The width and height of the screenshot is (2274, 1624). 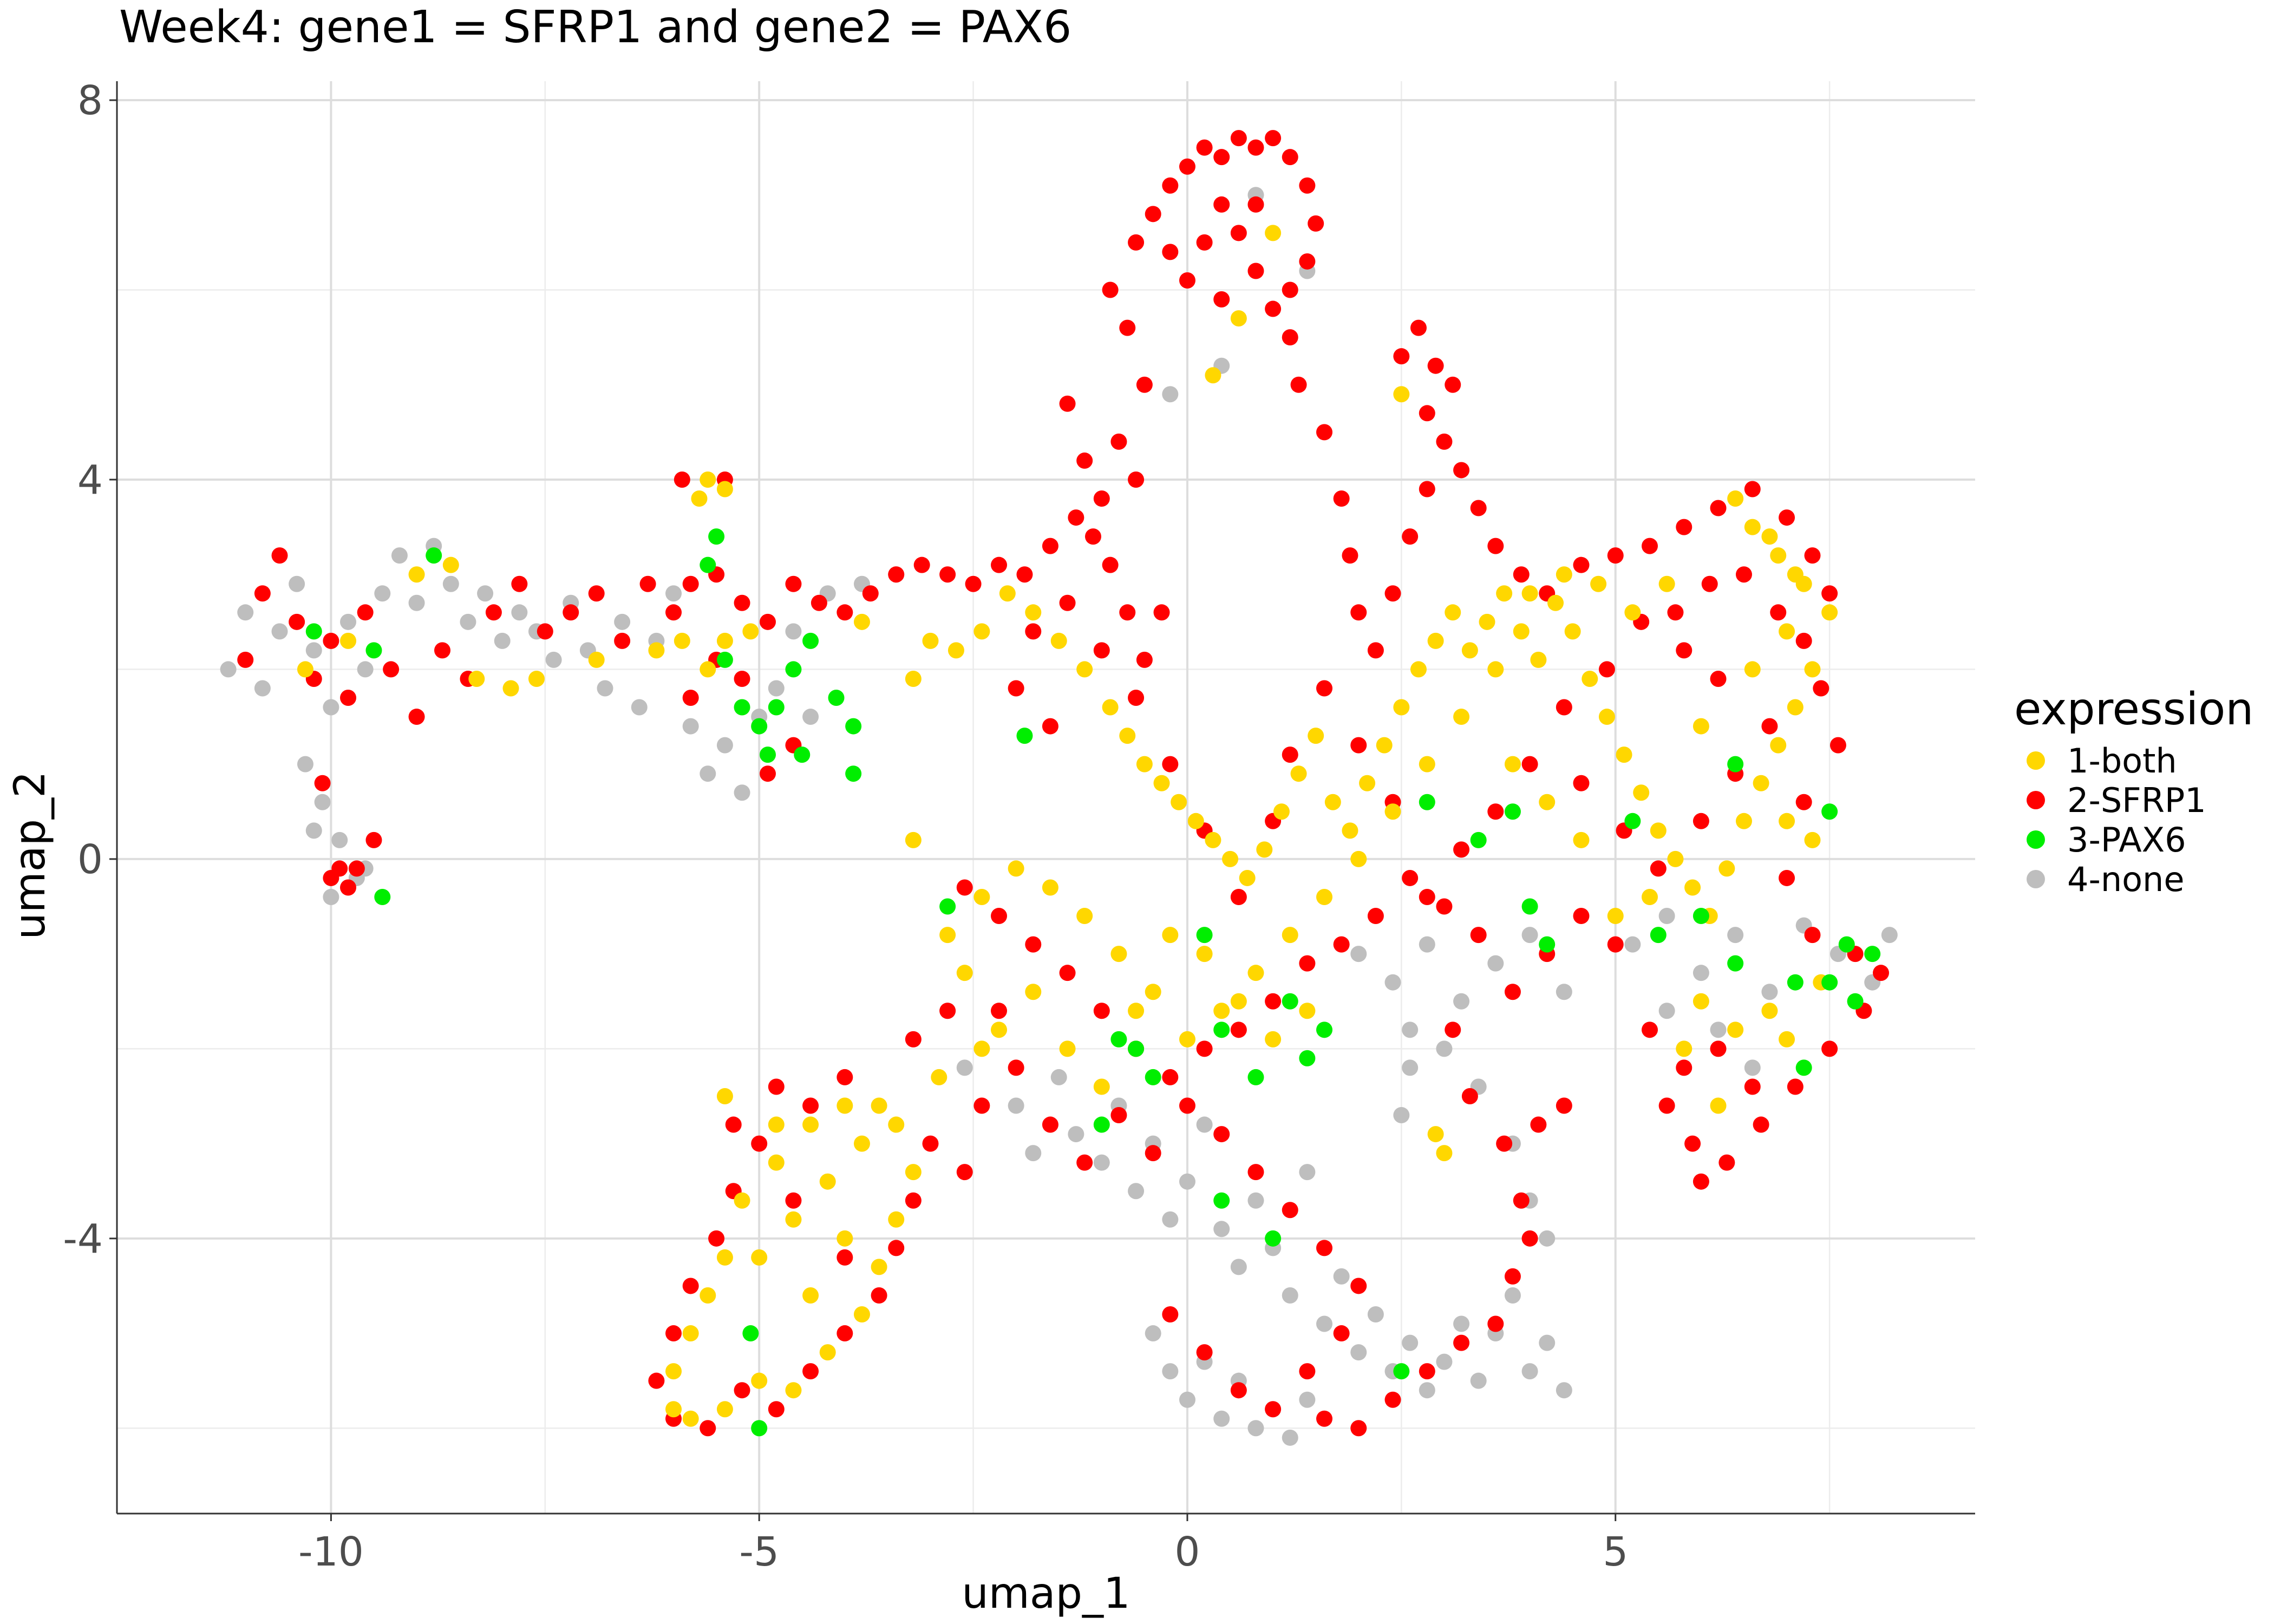 What do you see at coordinates (2102, 761) in the screenshot?
I see `legend-entry: 1-both` at bounding box center [2102, 761].